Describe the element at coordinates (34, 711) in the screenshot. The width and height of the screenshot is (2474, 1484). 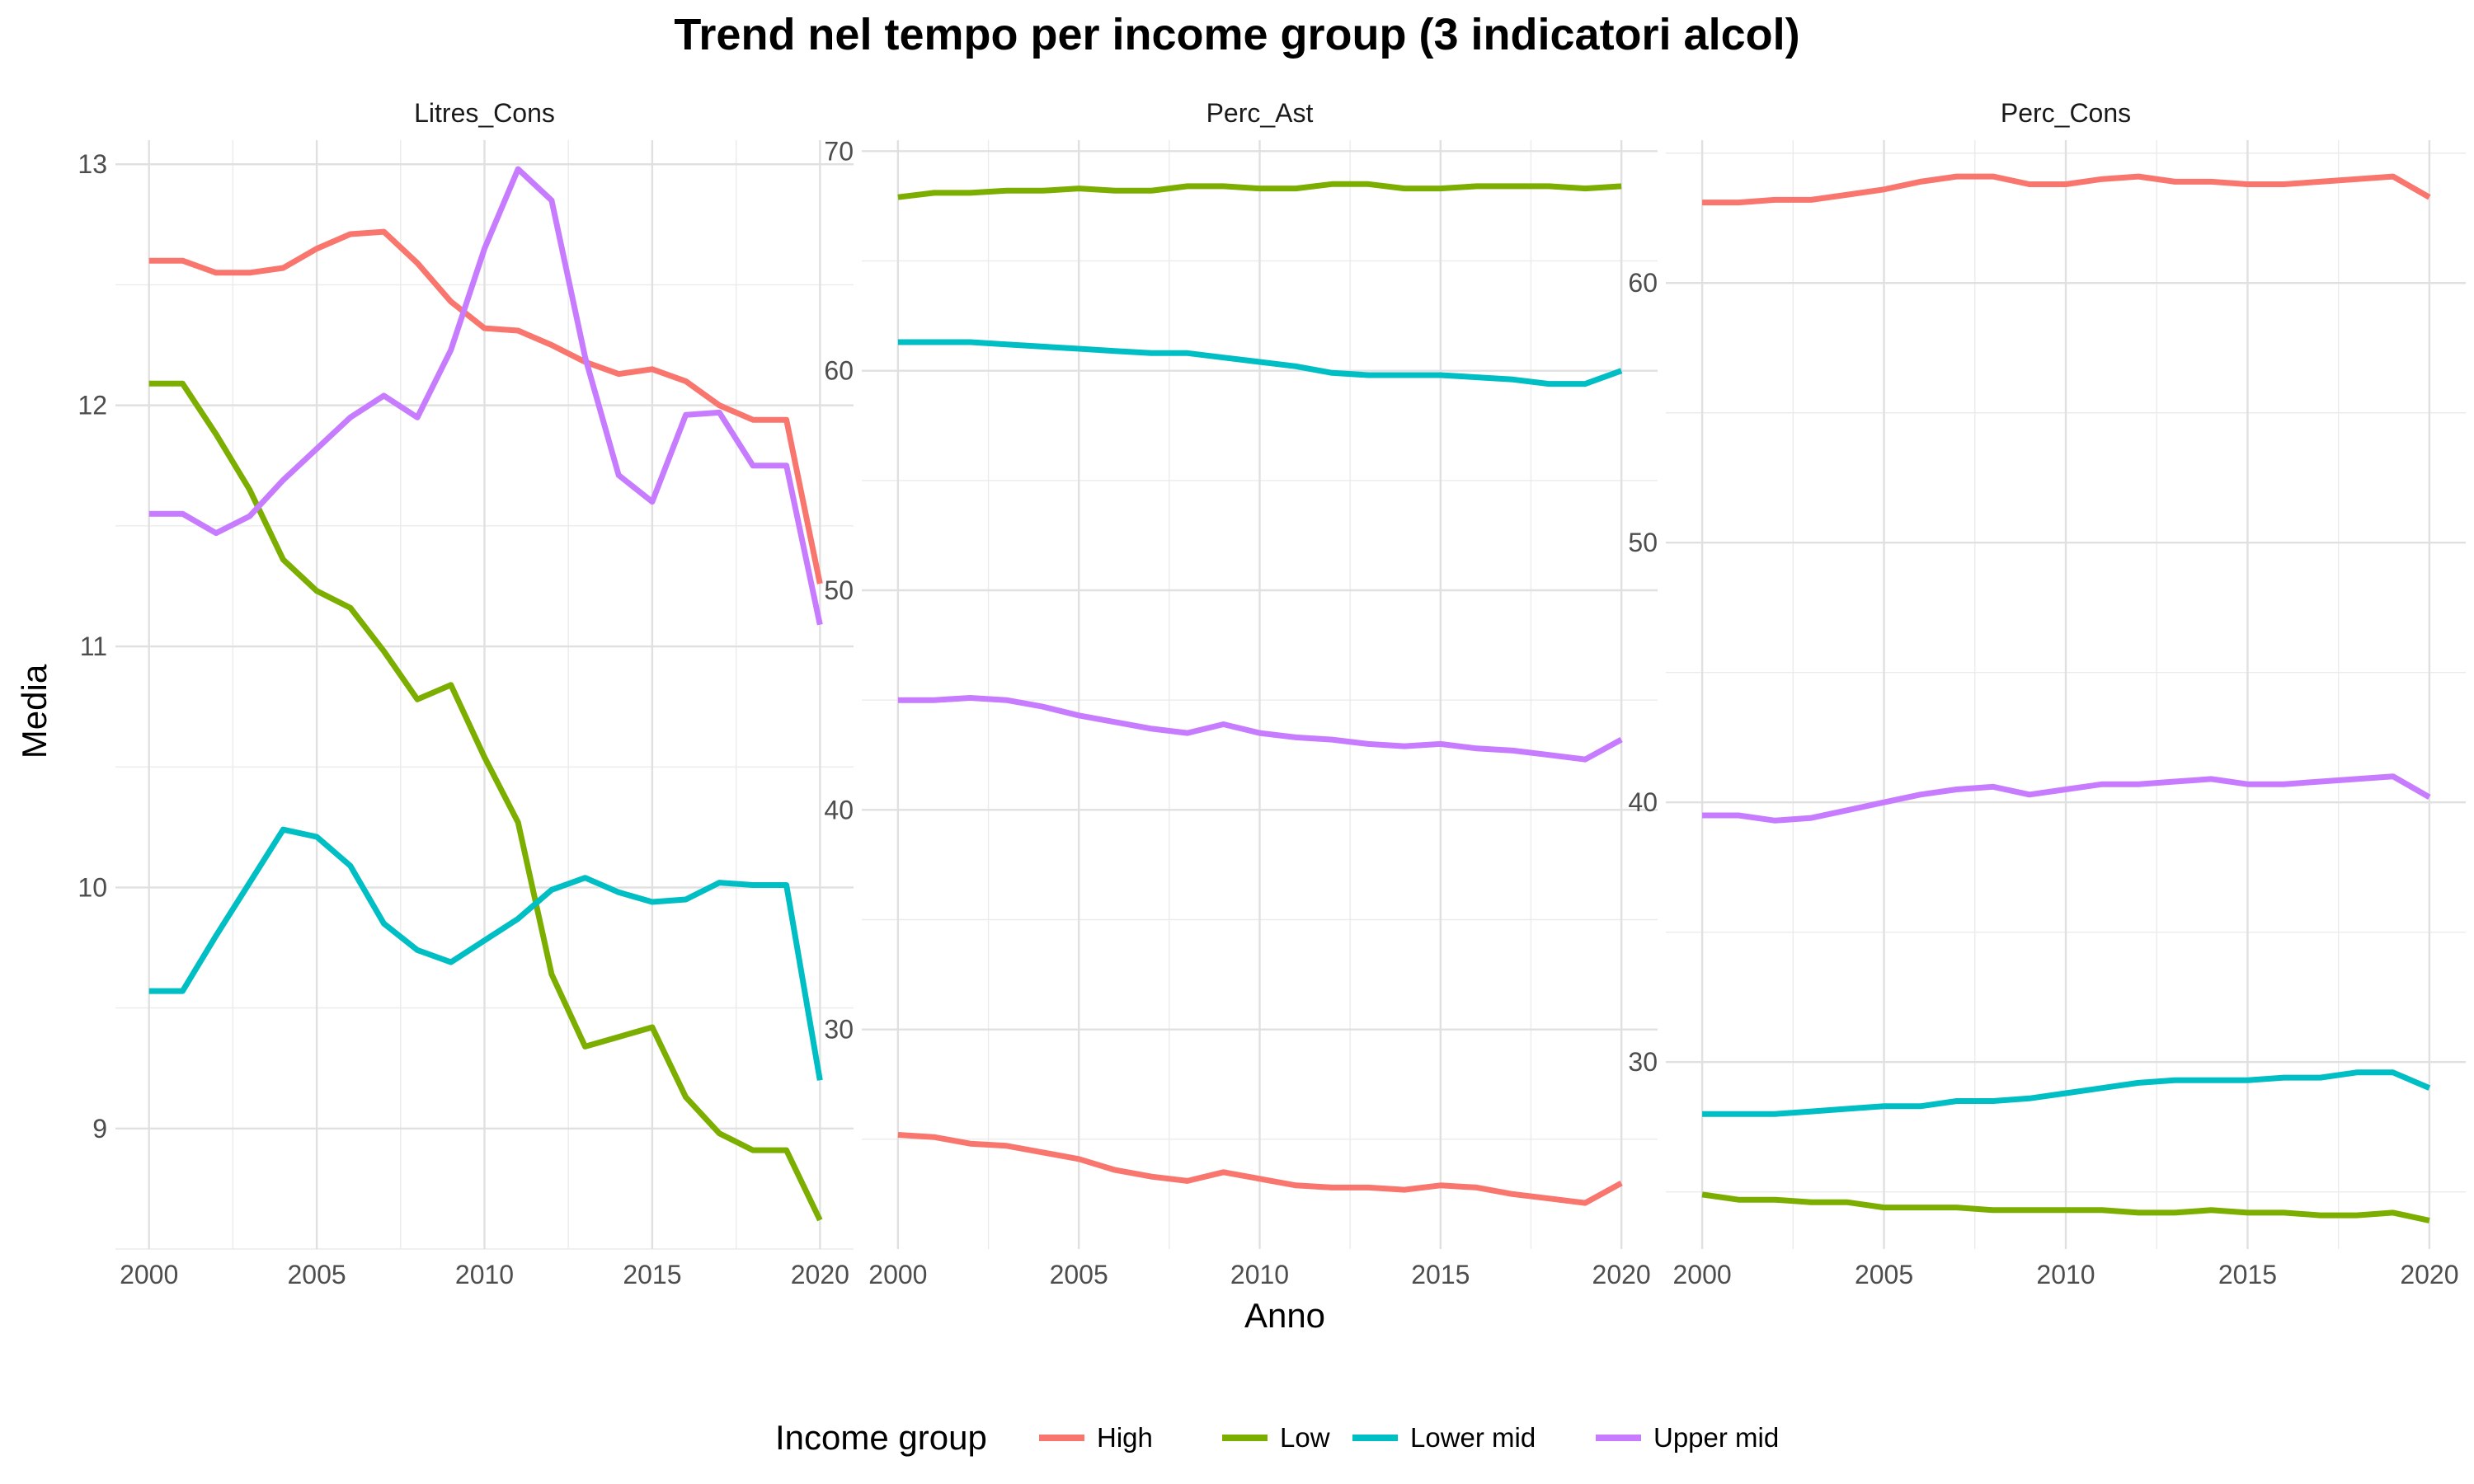
I see `y-axis-title: Media` at that location.